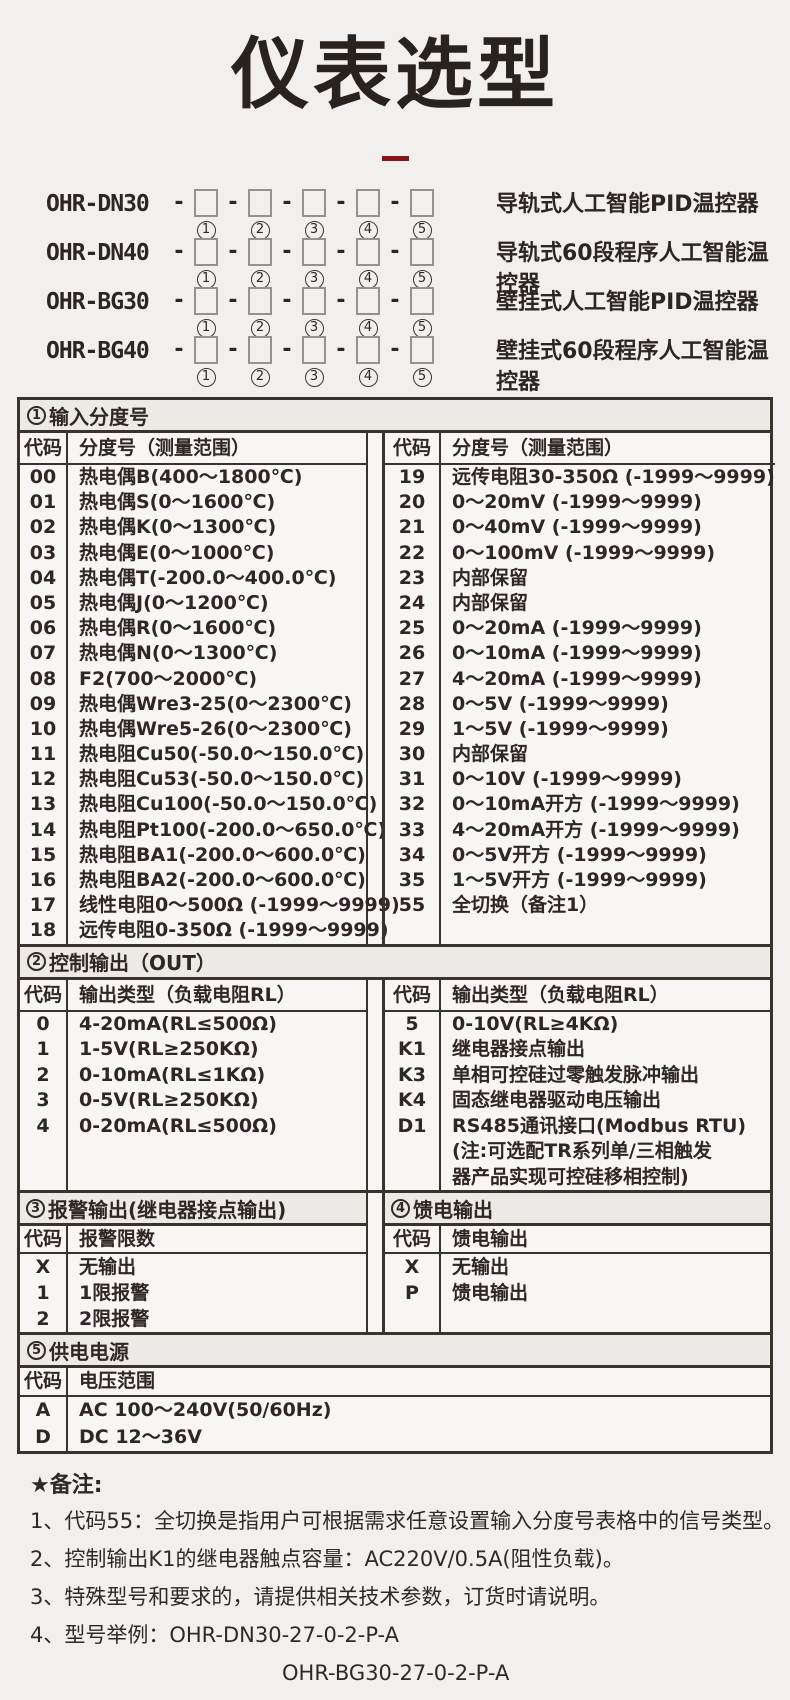 The height and width of the screenshot is (1700, 790). What do you see at coordinates (412, 552) in the screenshot?
I see `code-cell: 22` at bounding box center [412, 552].